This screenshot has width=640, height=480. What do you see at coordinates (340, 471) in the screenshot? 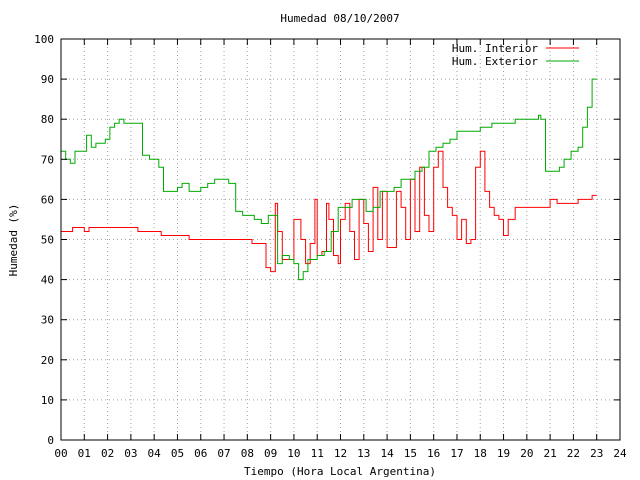
I see `x-axis-label: Tiempo (Hora Local Argentina)` at bounding box center [340, 471].